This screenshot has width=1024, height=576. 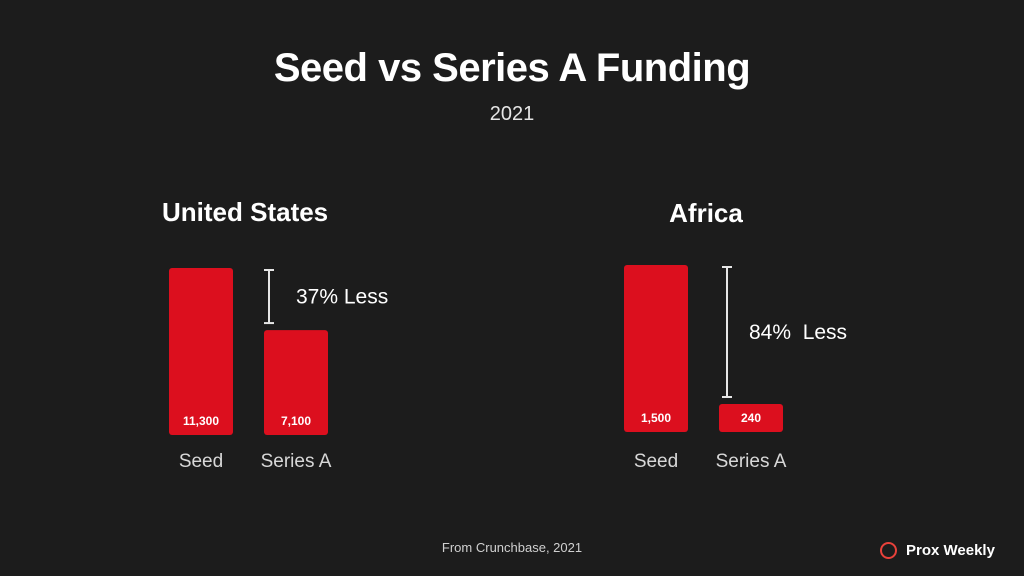 I want to click on panel-title: Africa, so click(x=706, y=213).